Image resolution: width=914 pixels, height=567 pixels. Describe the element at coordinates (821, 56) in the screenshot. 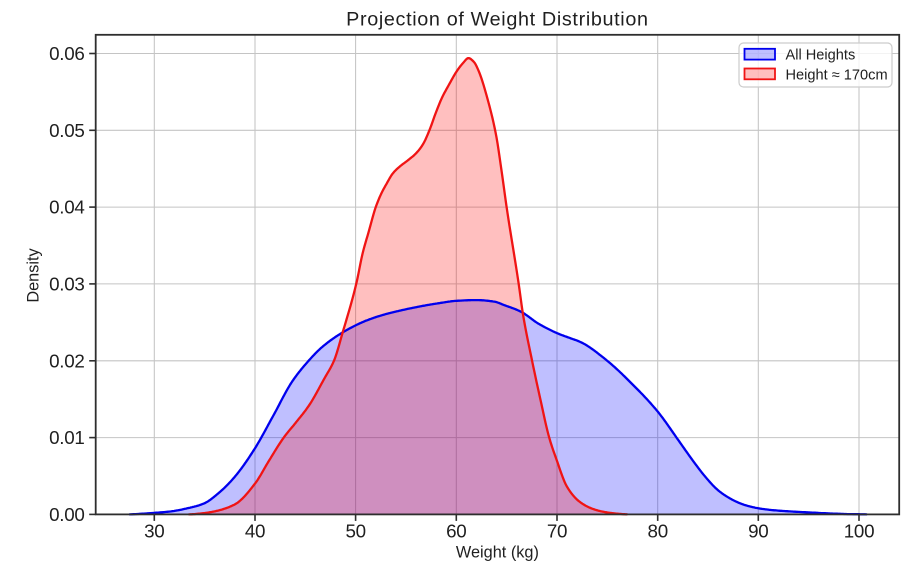

I see `svg-text: All Heights` at that location.